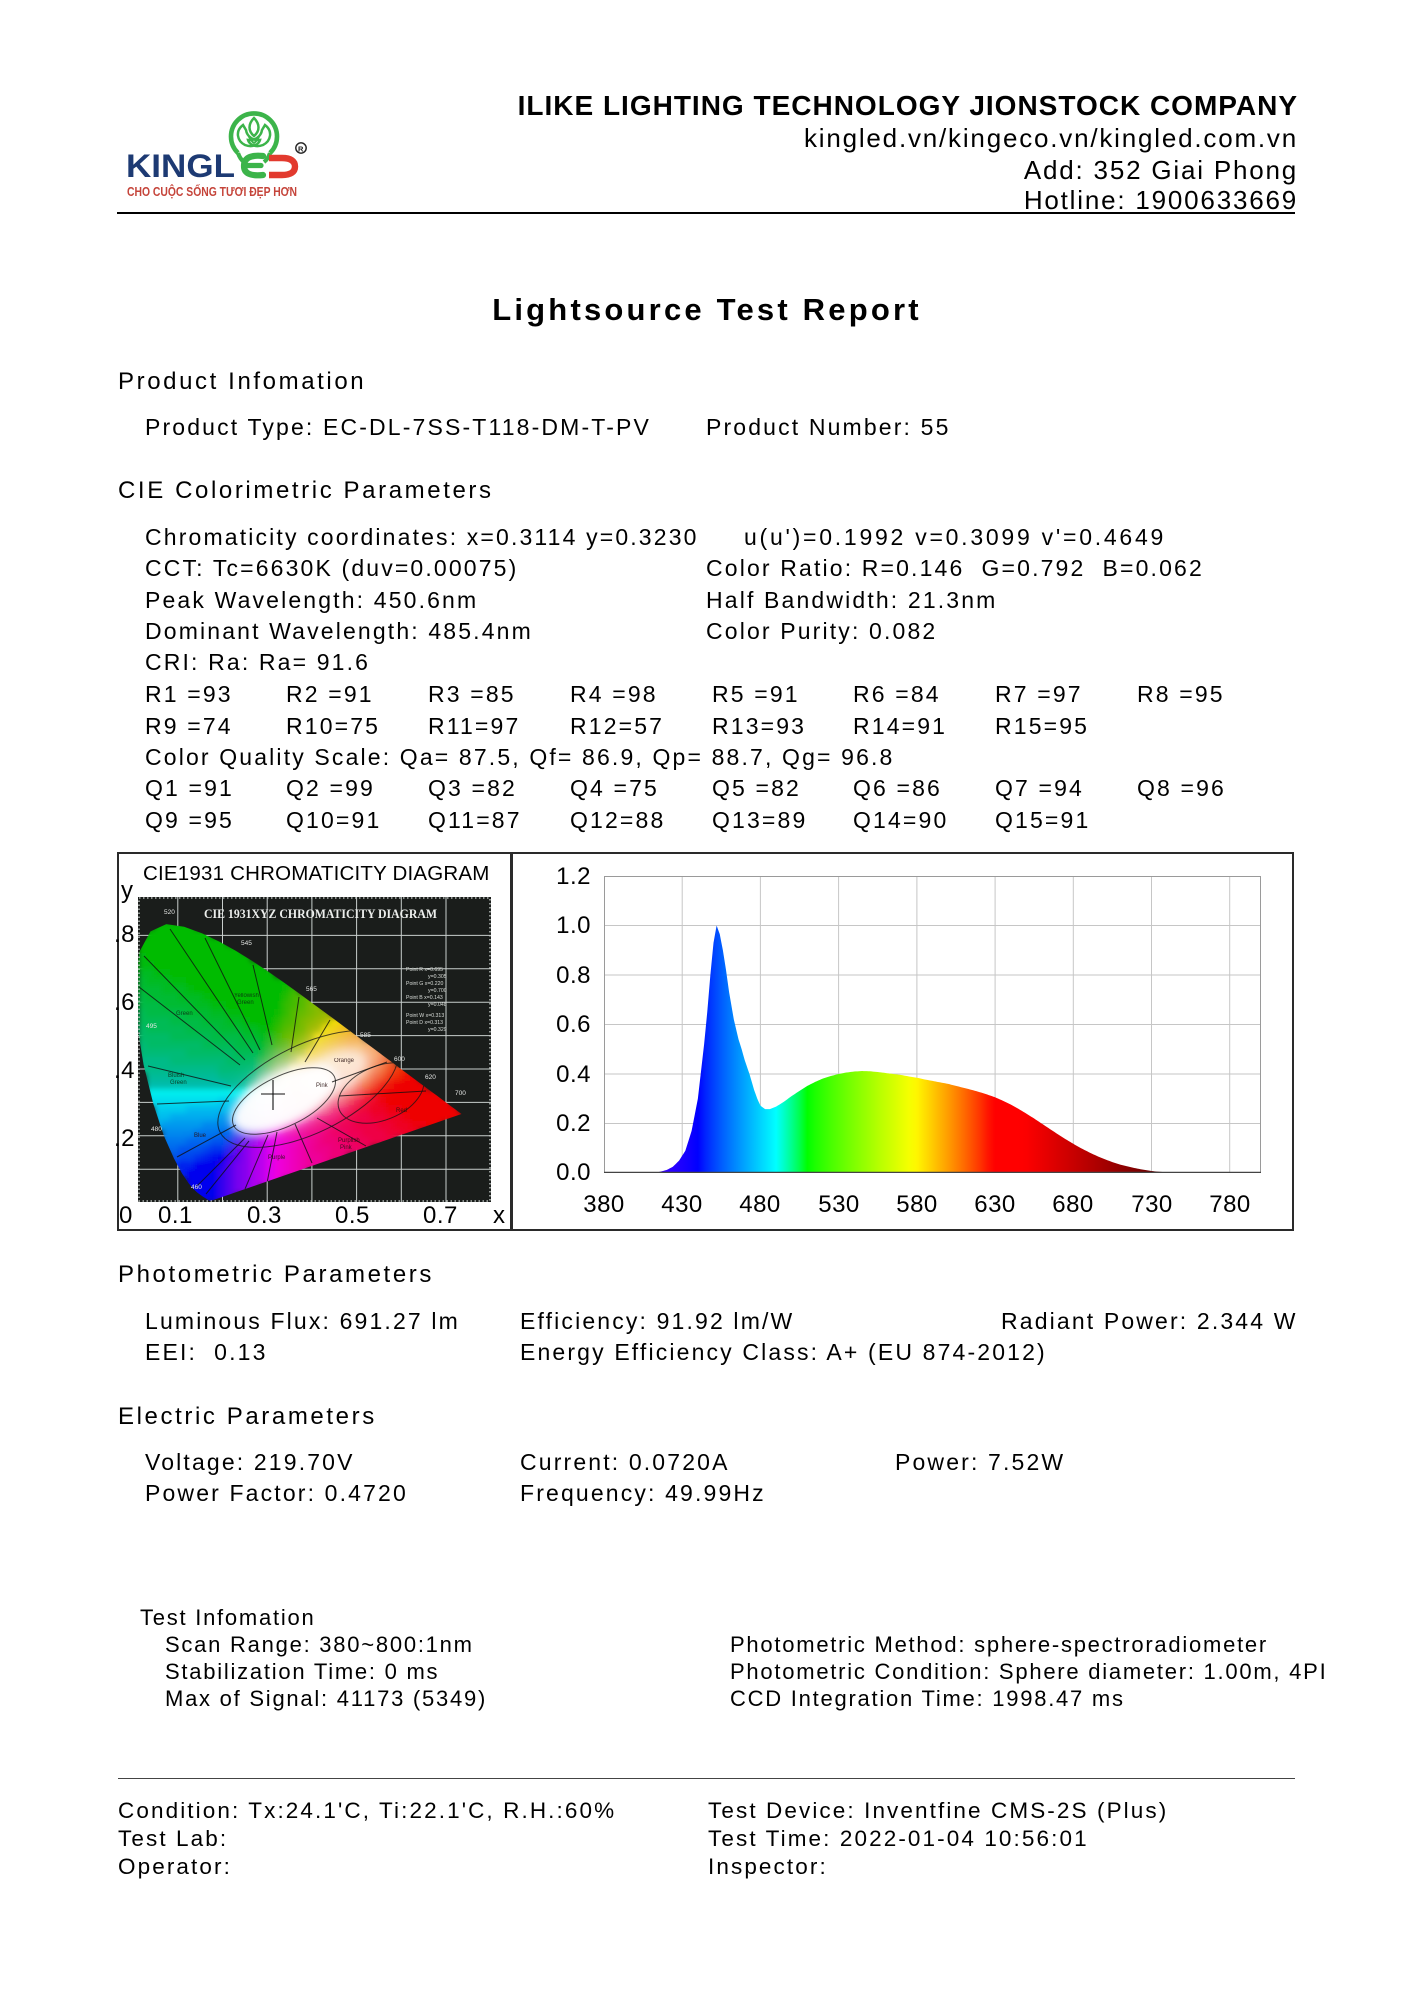 The height and width of the screenshot is (2000, 1414). What do you see at coordinates (200, 1136) in the screenshot?
I see `svg-text: Blue` at bounding box center [200, 1136].